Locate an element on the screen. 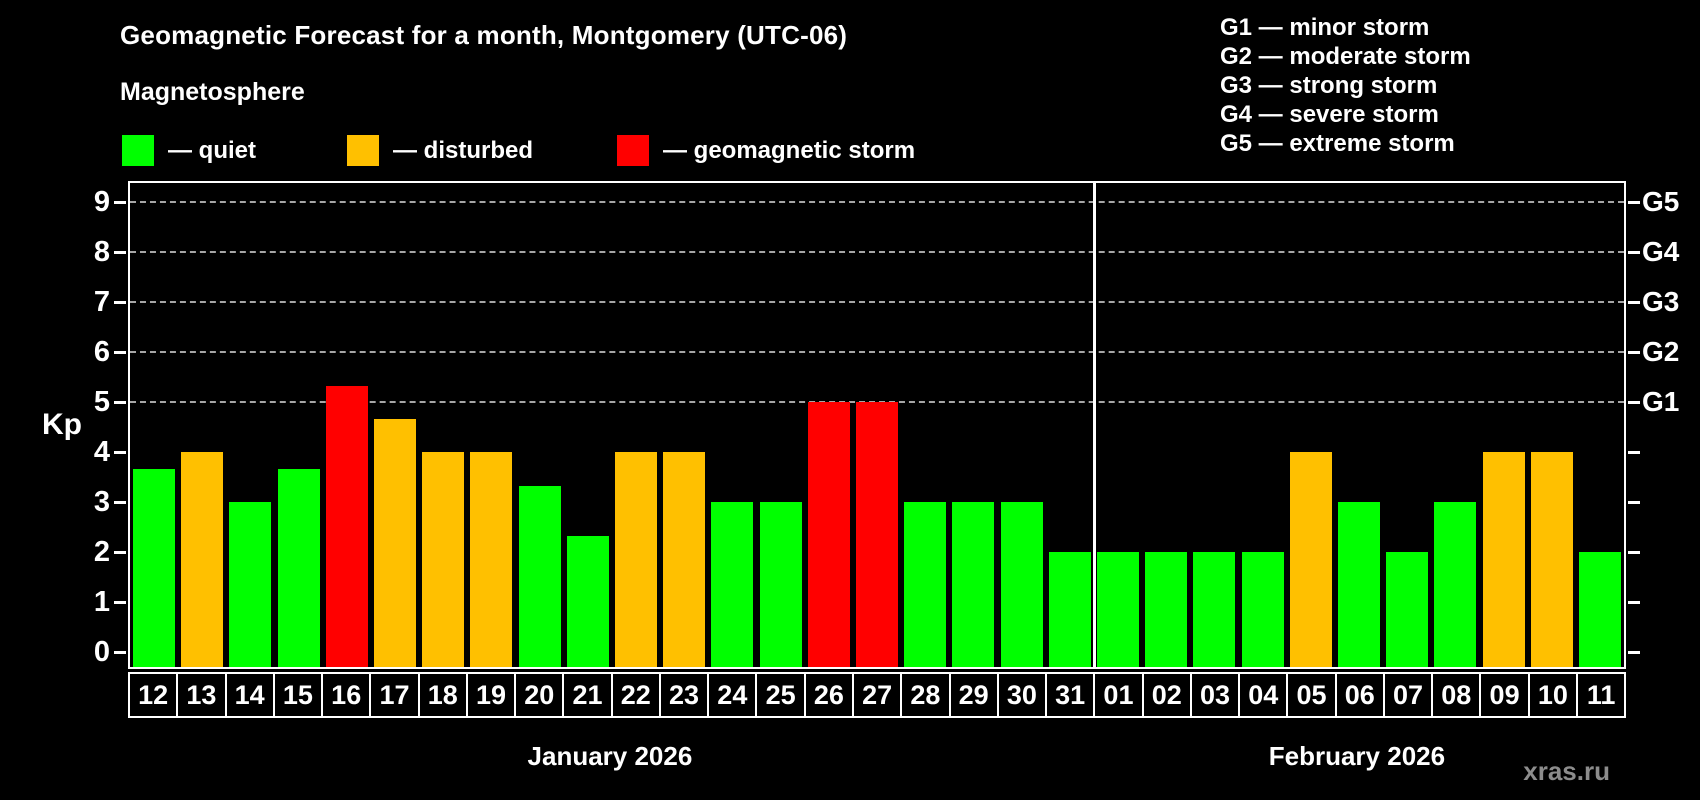  storm-scale-g2: G2 — moderate storm is located at coordinates (1345, 56).